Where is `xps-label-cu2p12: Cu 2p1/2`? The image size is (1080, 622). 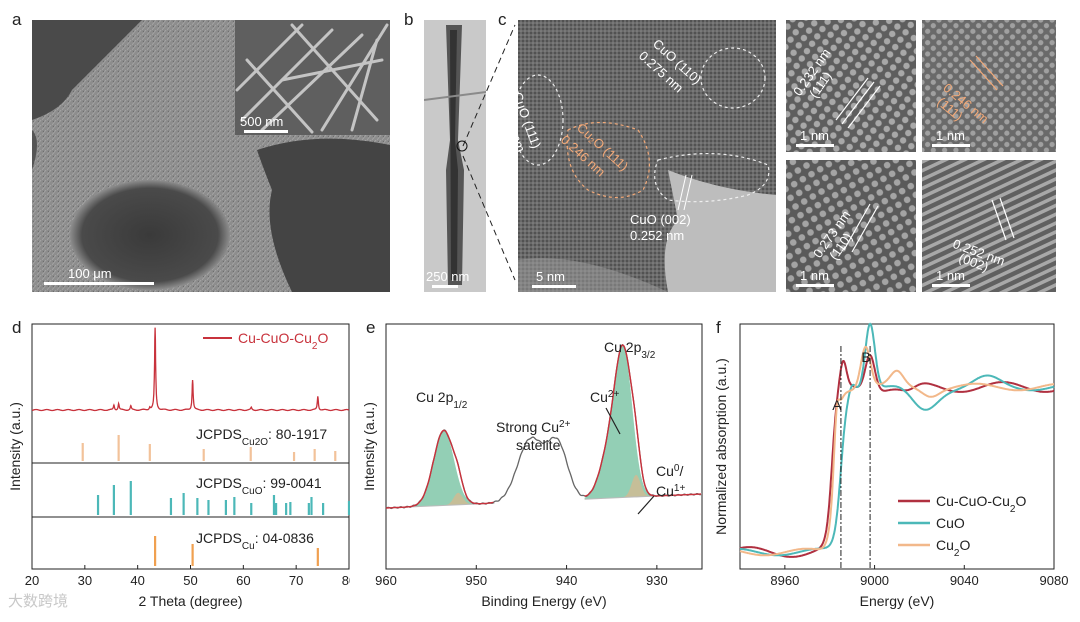 xps-label-cu2p12: Cu 2p1/2 is located at coordinates (442, 400).